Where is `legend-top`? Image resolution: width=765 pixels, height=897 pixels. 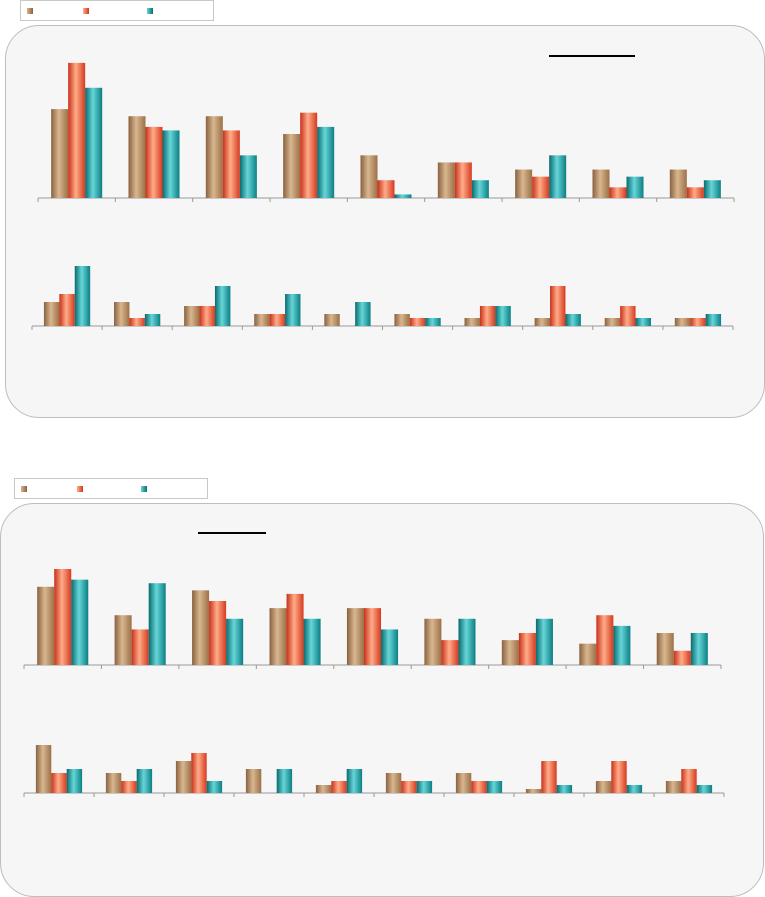
legend-top is located at coordinates (117, 10).